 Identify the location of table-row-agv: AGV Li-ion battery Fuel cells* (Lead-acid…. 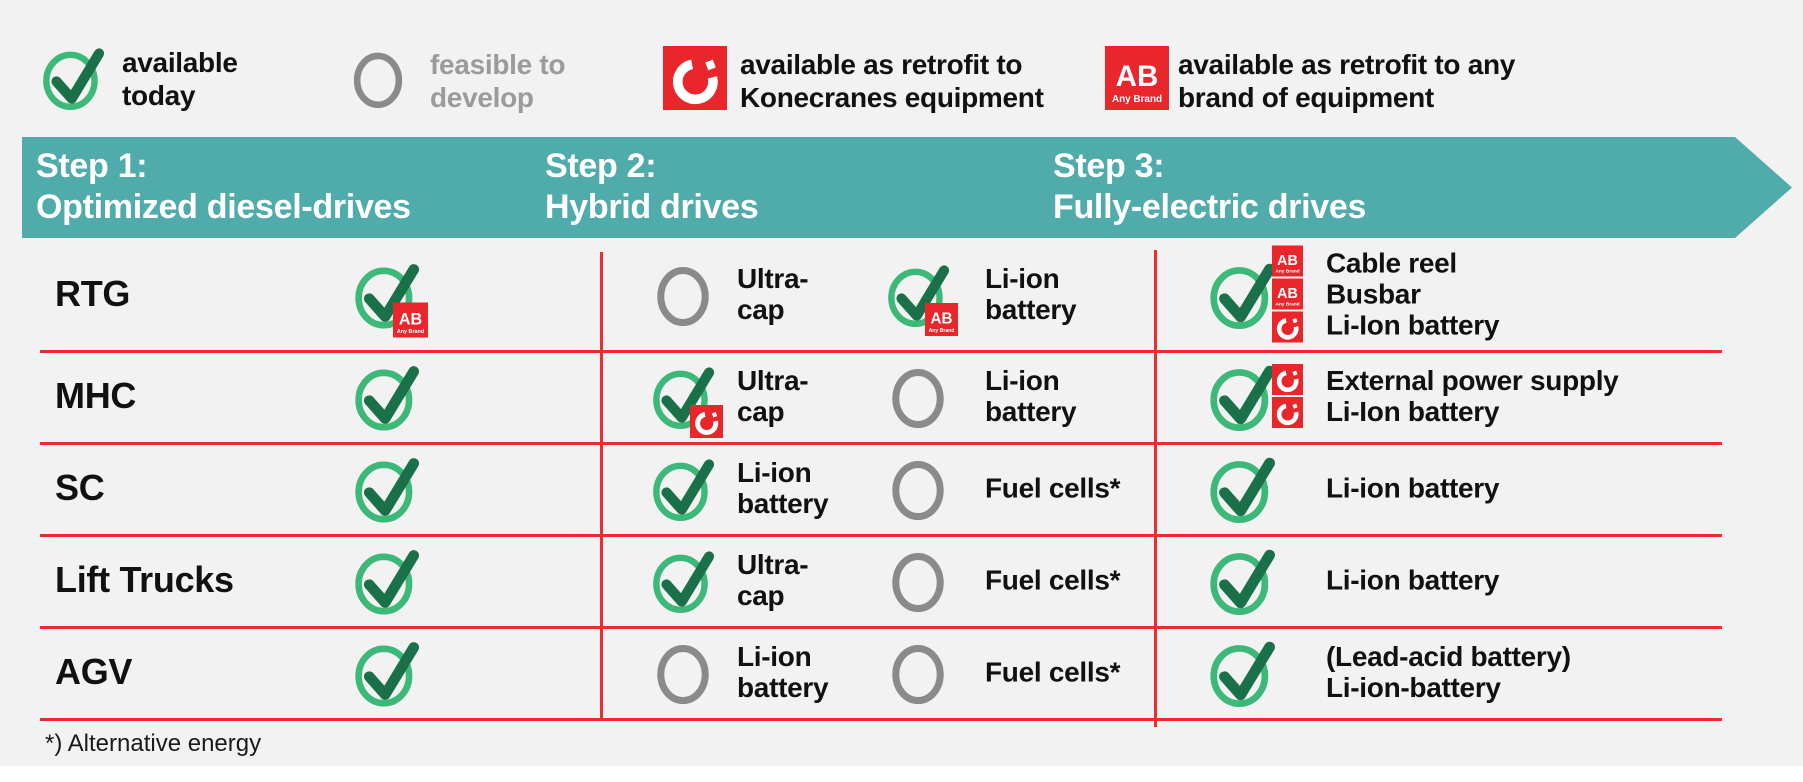
(901, 672).